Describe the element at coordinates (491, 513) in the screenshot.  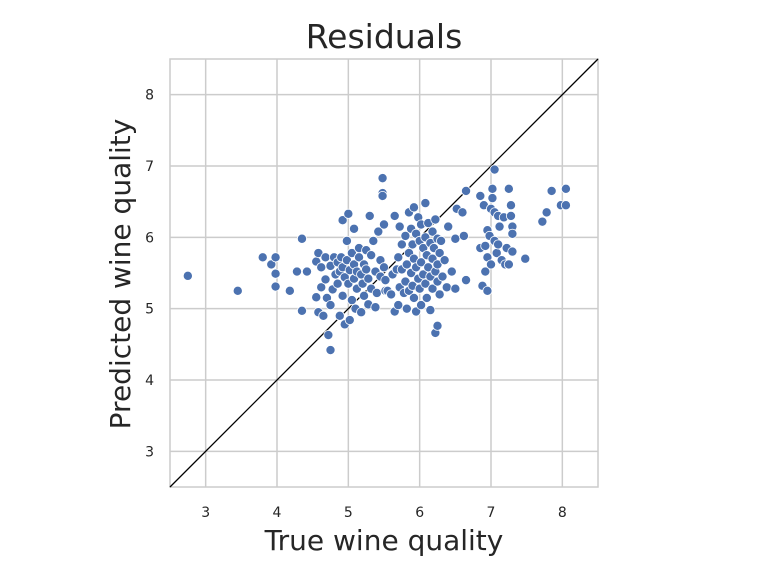
I see `x-tick-label: 7` at that location.